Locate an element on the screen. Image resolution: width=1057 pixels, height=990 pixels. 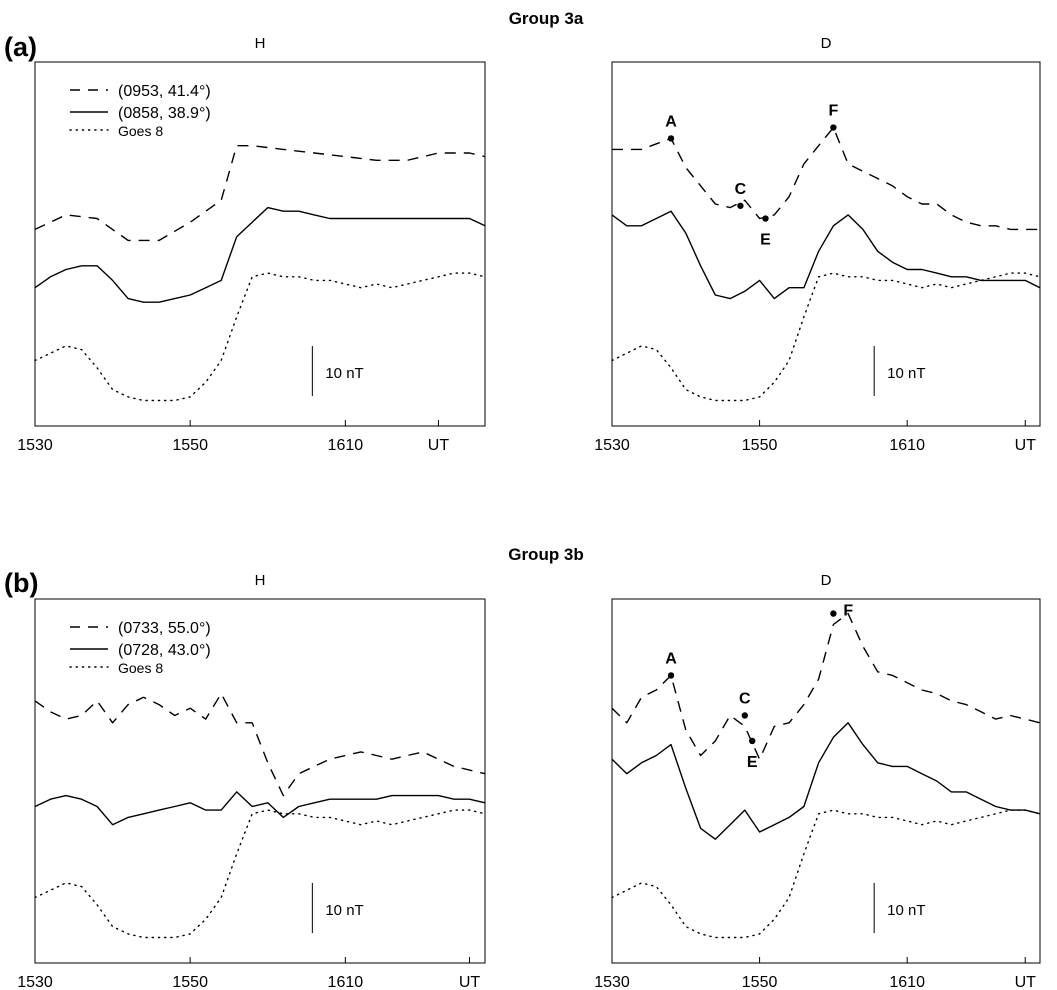
group-tag-a: (a) is located at coordinates (20, 47).